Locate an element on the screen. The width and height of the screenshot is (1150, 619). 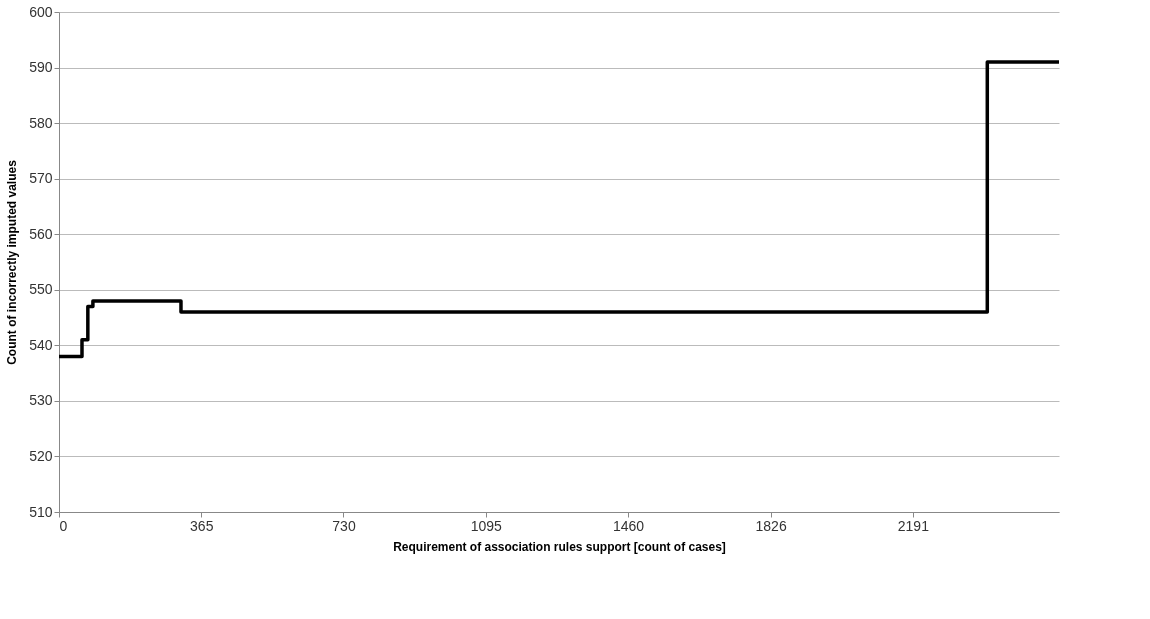
y-tick-label: 570 is located at coordinates (41, 178).